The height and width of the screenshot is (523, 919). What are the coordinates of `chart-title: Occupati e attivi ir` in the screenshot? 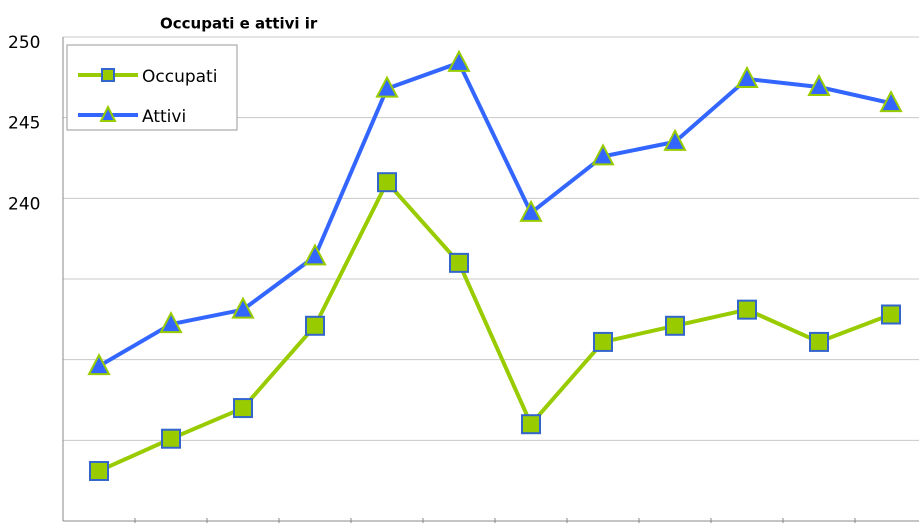 It's located at (239, 24).